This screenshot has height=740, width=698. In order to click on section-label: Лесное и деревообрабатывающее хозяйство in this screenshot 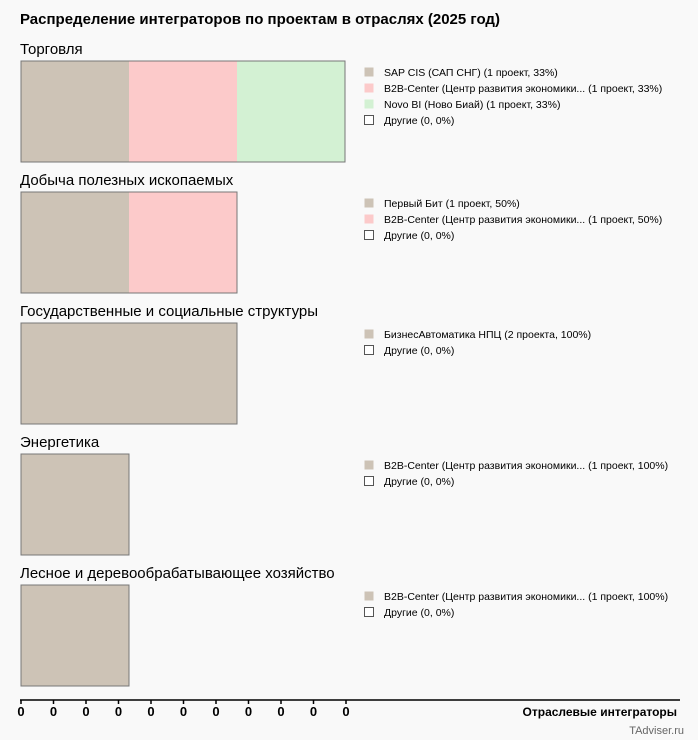, I will do `click(177, 573)`.